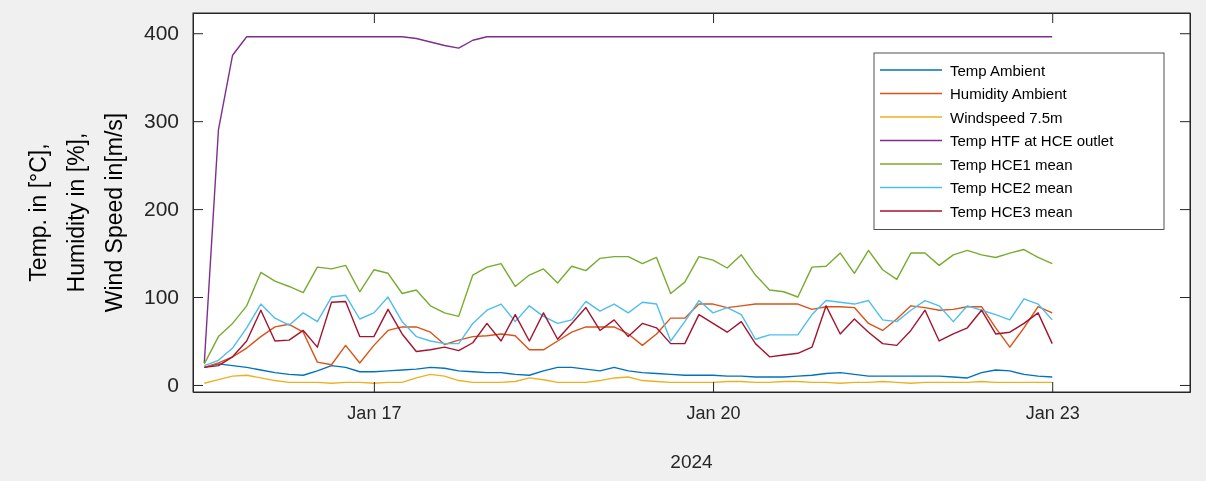 The image size is (1206, 481). I want to click on x-tick-label: Jan 20, so click(713, 412).